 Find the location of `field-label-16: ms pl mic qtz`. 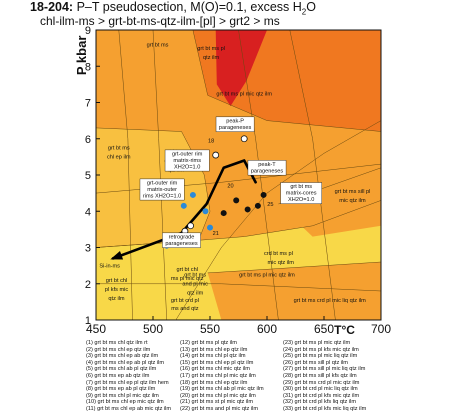

field-label-16: ms pl mic qtz is located at coordinates (187, 279).